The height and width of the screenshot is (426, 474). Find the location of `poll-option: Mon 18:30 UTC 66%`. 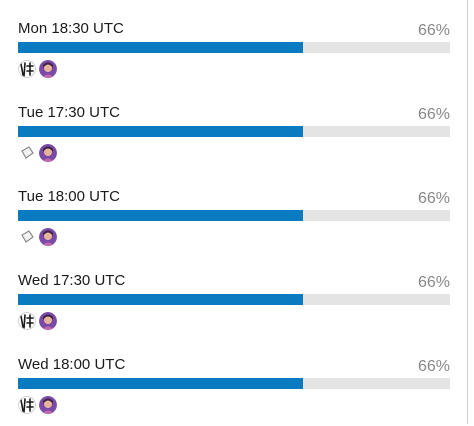

poll-option: Mon 18:30 UTC 66% is located at coordinates (234, 55).